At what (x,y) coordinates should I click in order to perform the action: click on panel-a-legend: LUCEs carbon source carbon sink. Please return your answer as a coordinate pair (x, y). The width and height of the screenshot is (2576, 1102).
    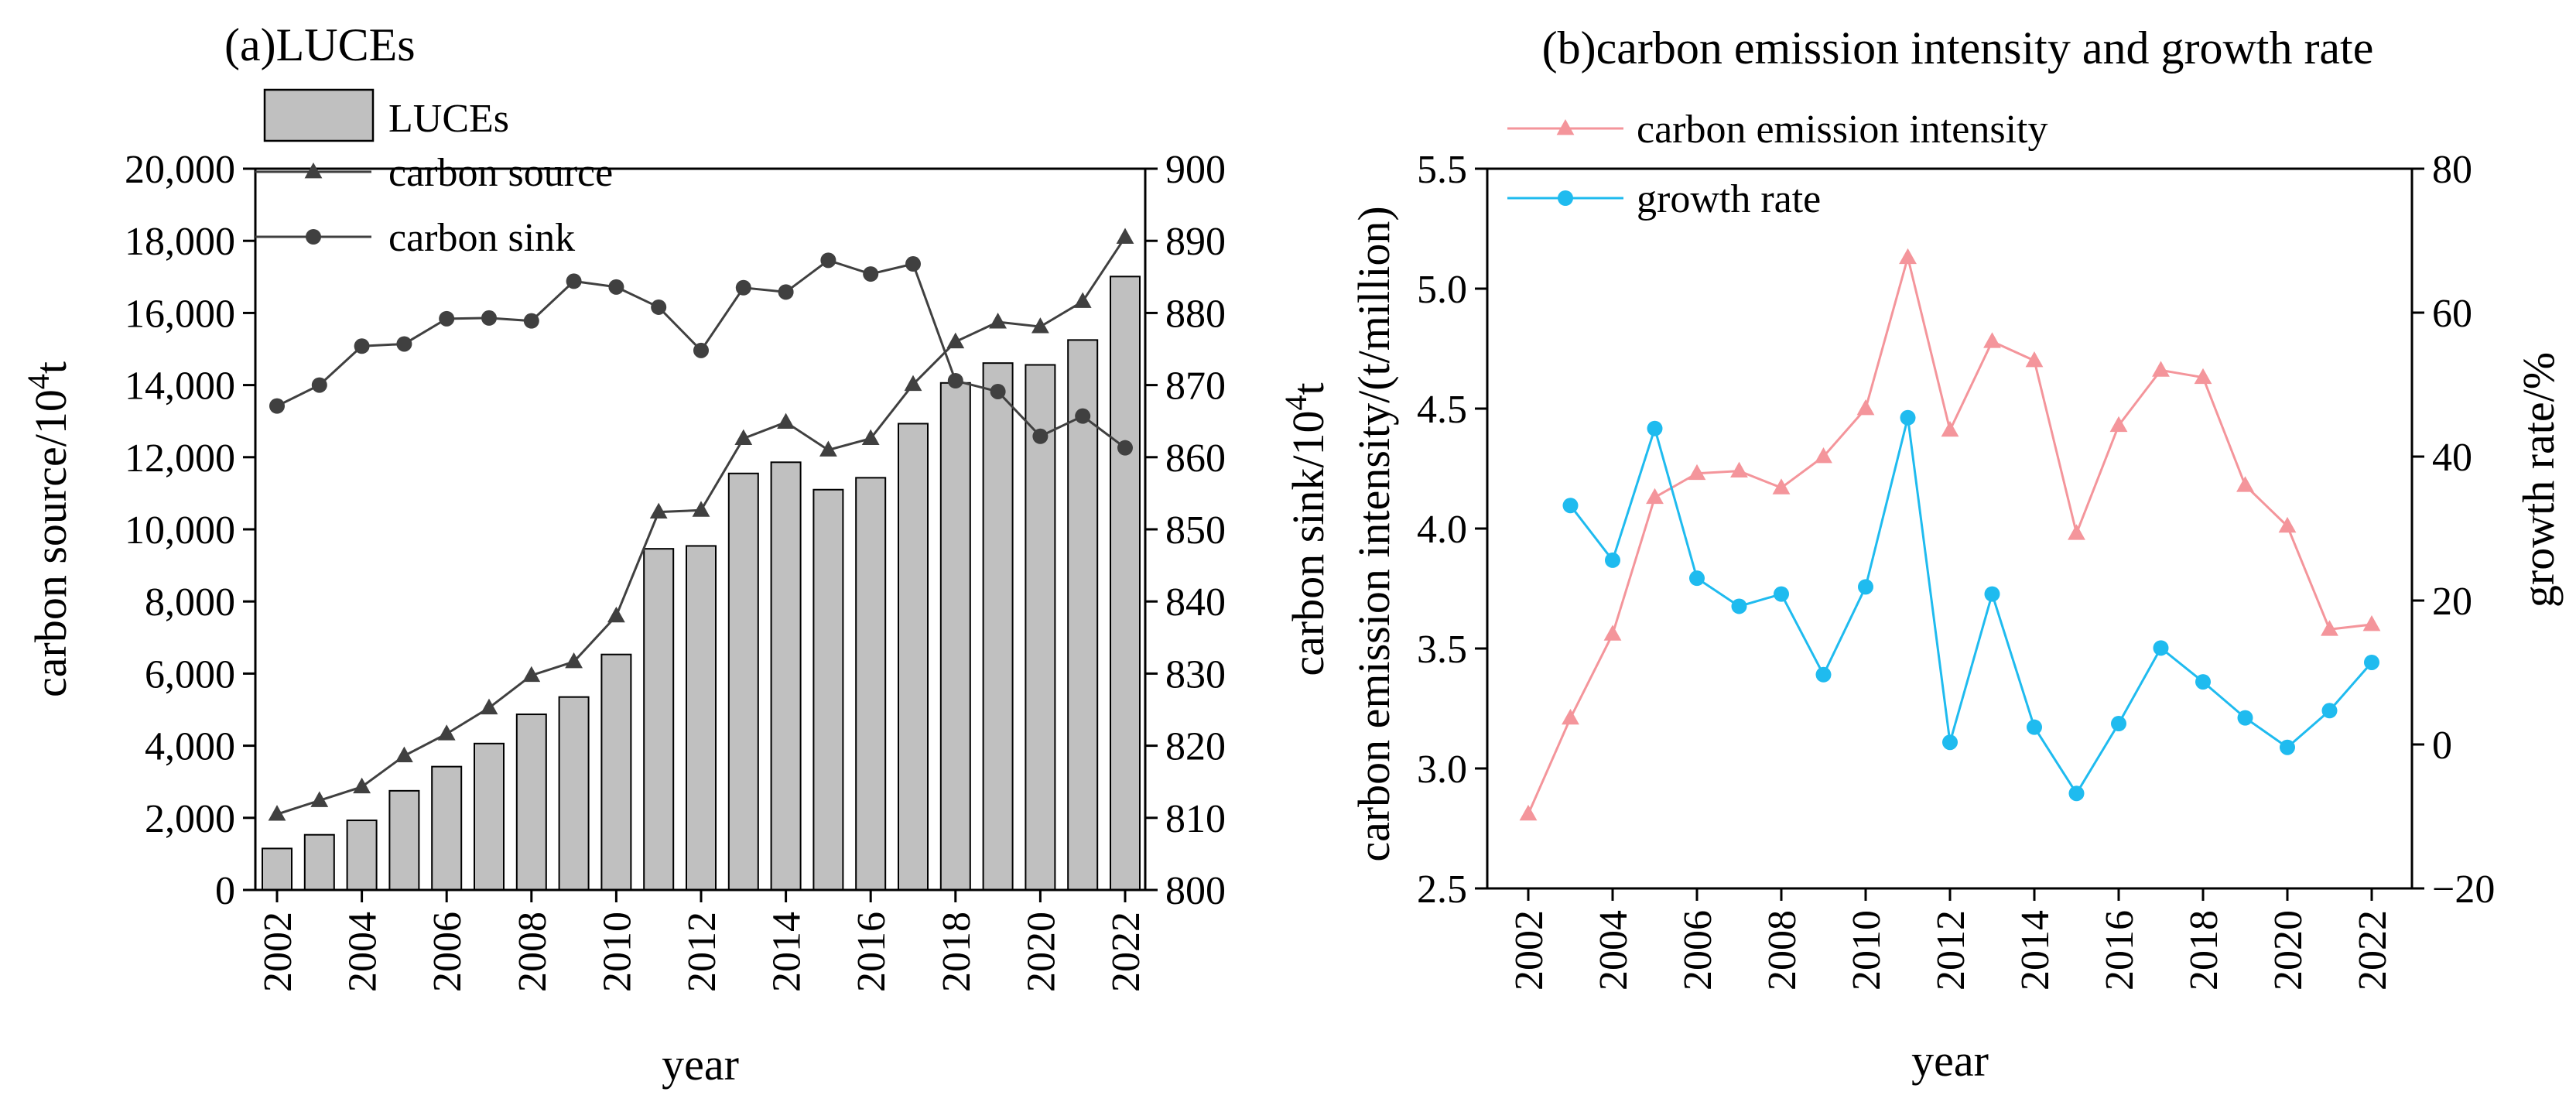
    Looking at the image, I should click on (434, 174).